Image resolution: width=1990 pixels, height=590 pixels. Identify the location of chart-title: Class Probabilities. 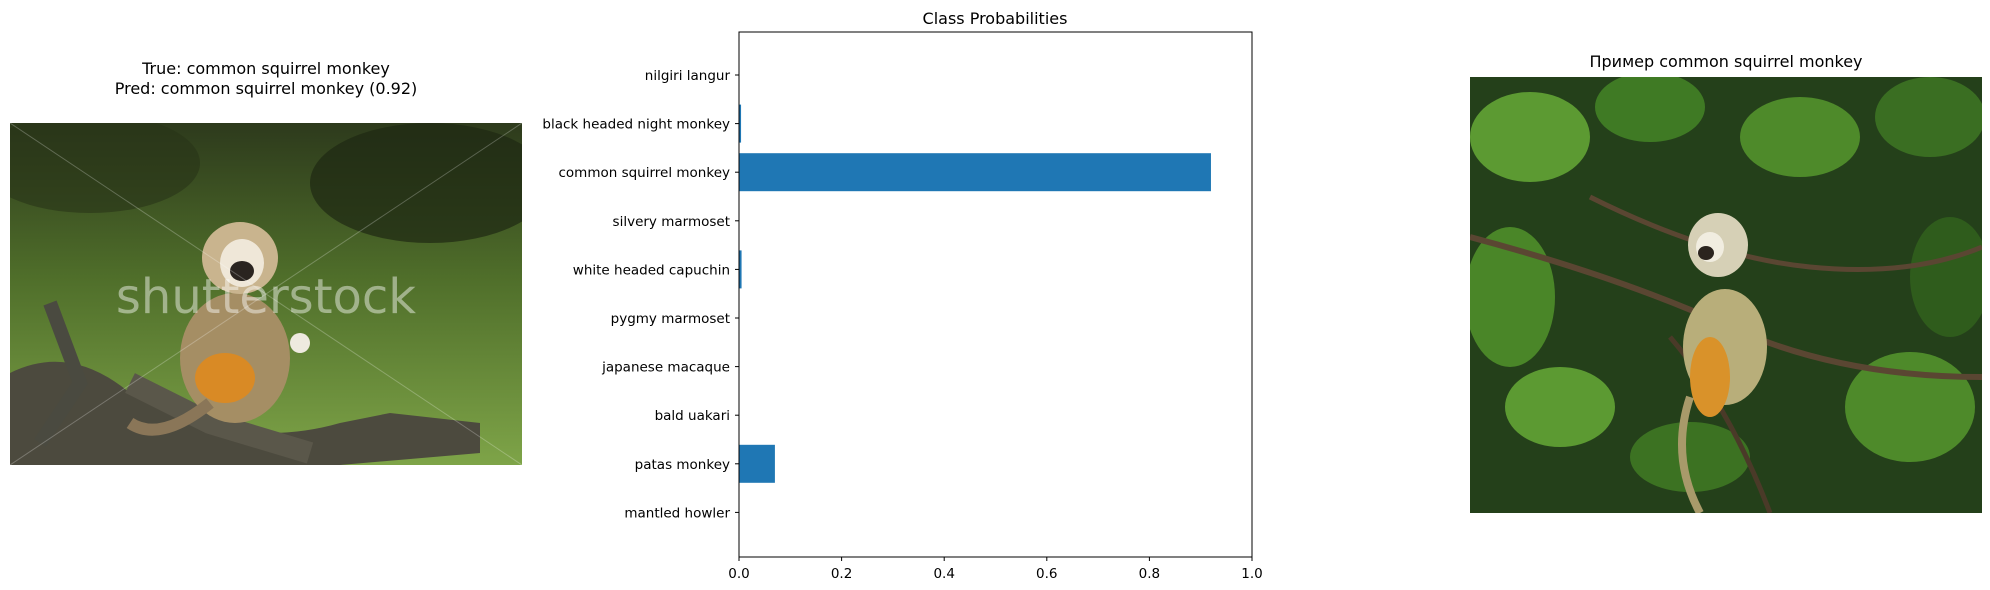
(995, 18).